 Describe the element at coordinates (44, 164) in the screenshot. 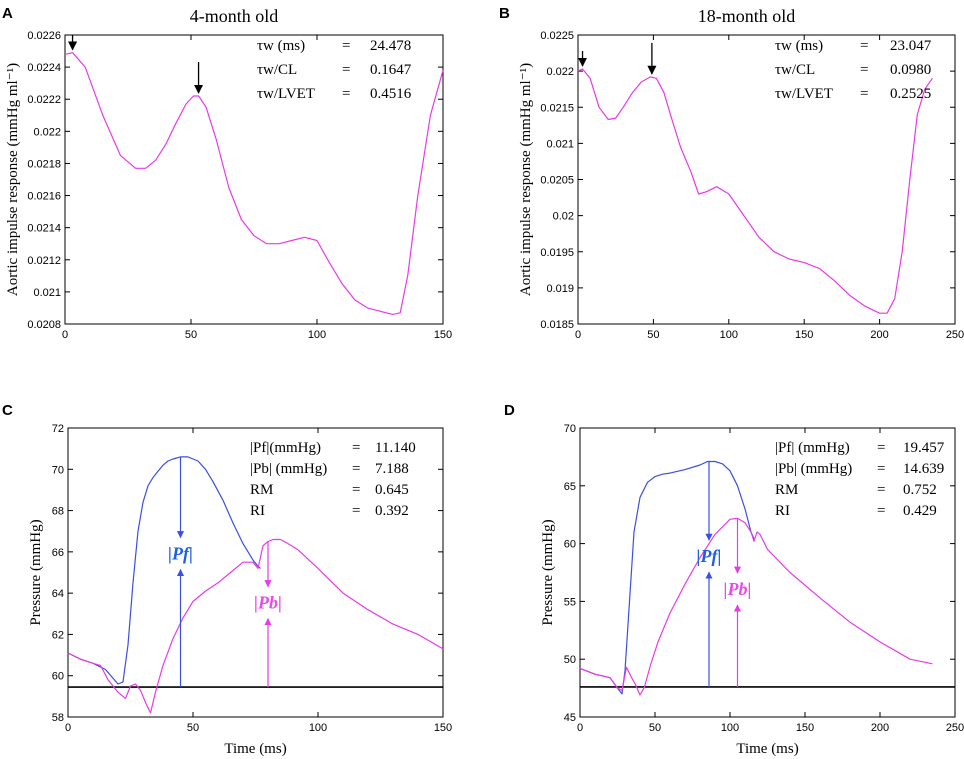

I see `y-tick-label: 0.0218` at that location.